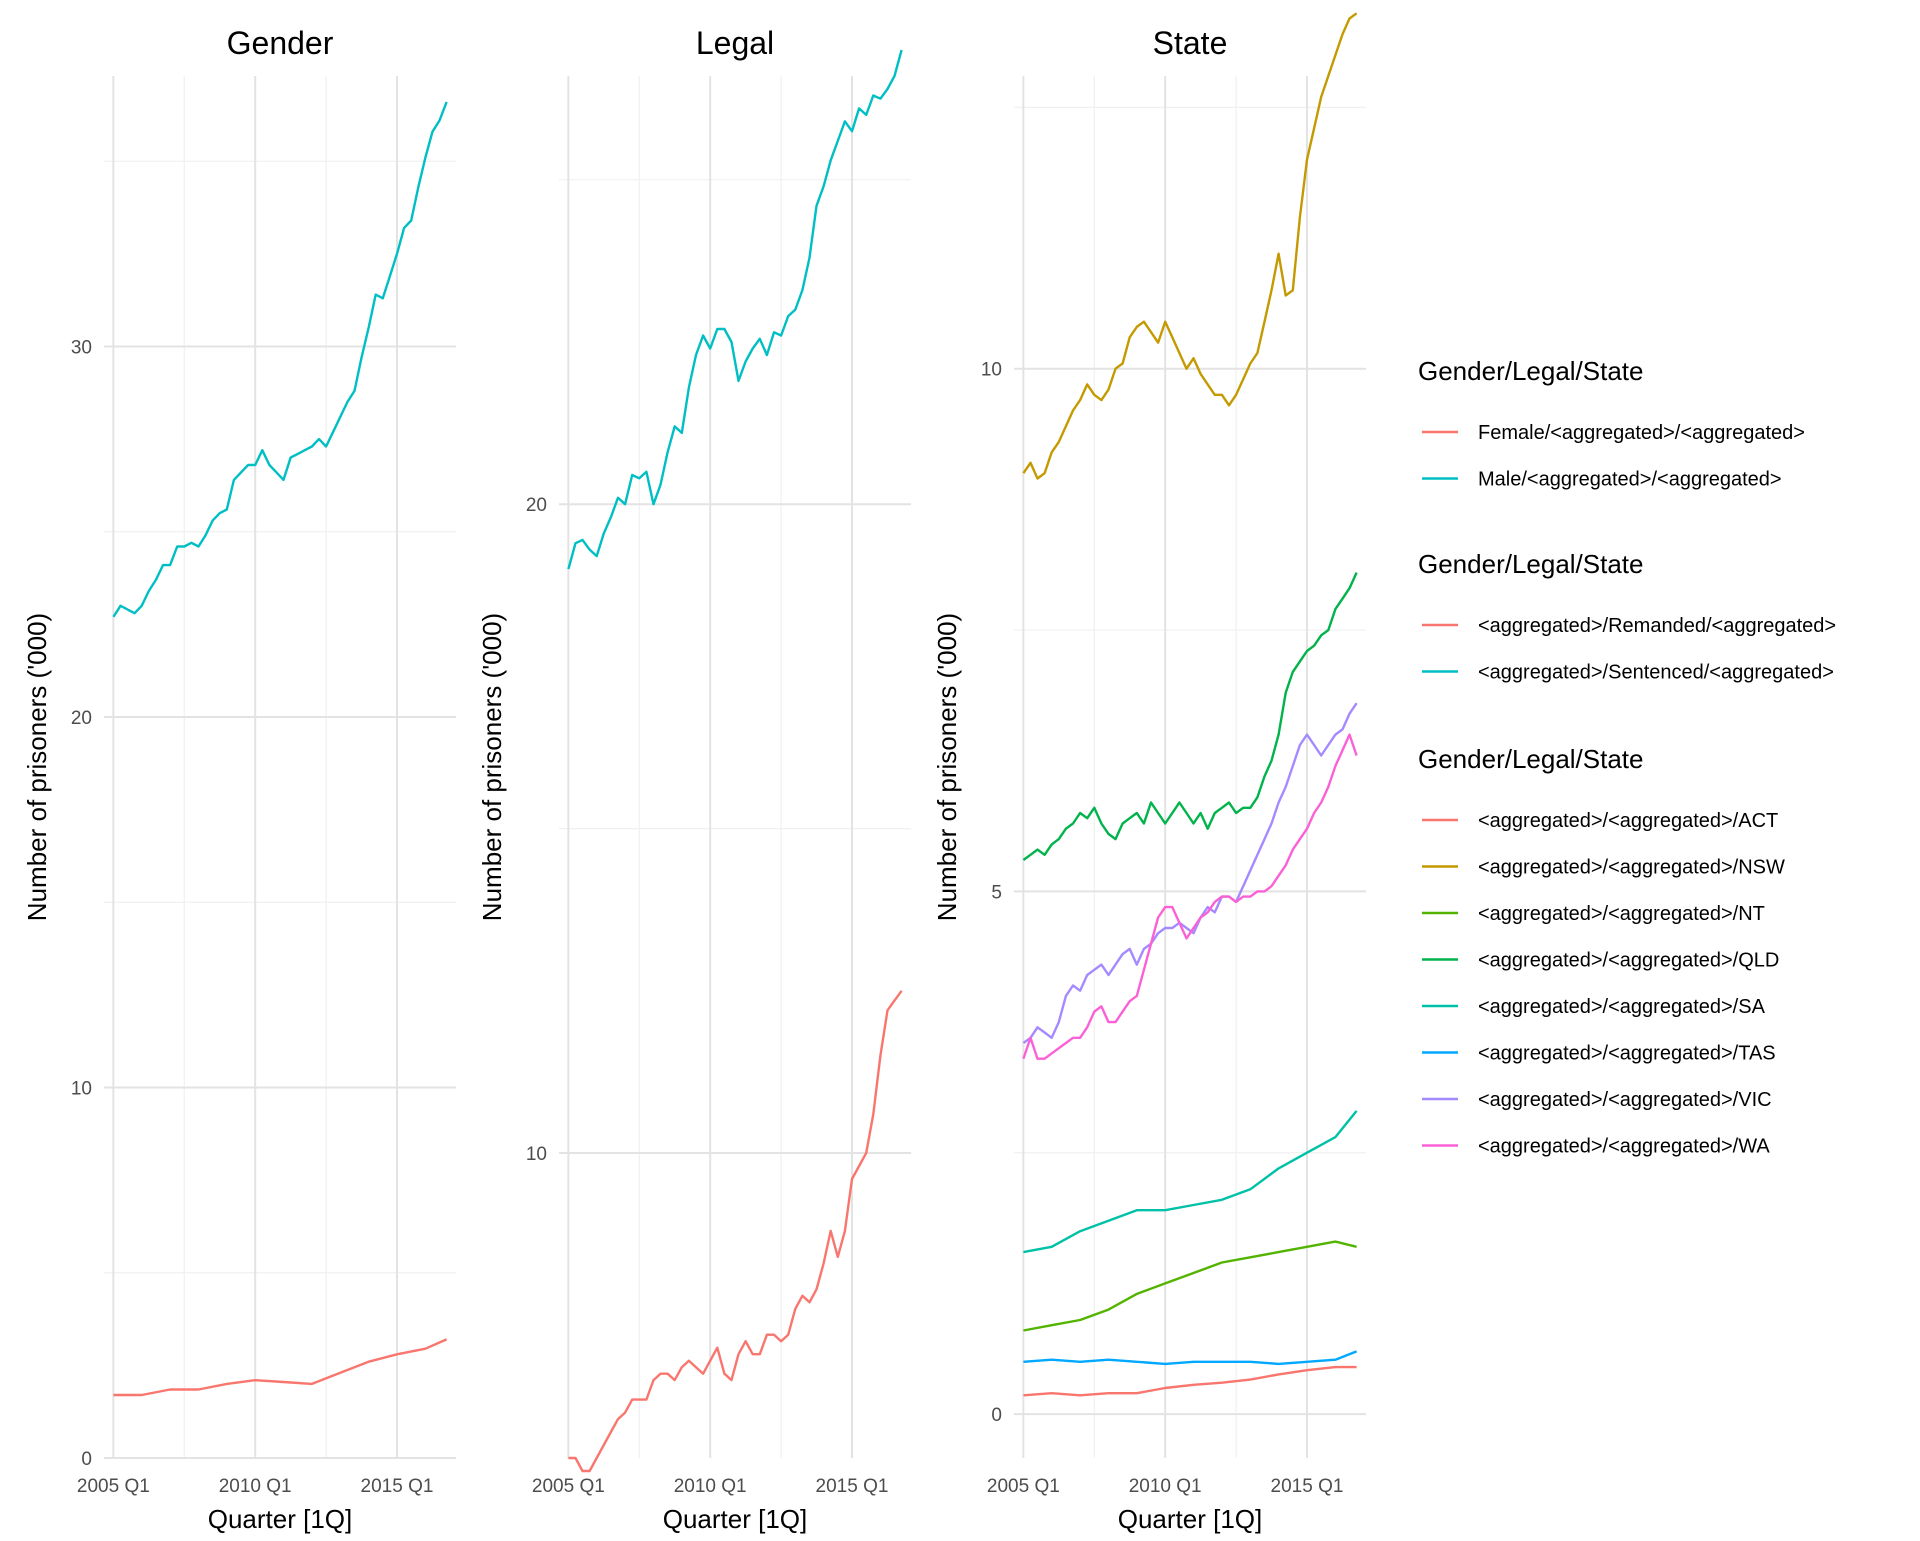 This screenshot has width=1920, height=1541. What do you see at coordinates (1624, 1147) in the screenshot?
I see `legend-label: <aggregated>/<aggregated>/WA` at bounding box center [1624, 1147].